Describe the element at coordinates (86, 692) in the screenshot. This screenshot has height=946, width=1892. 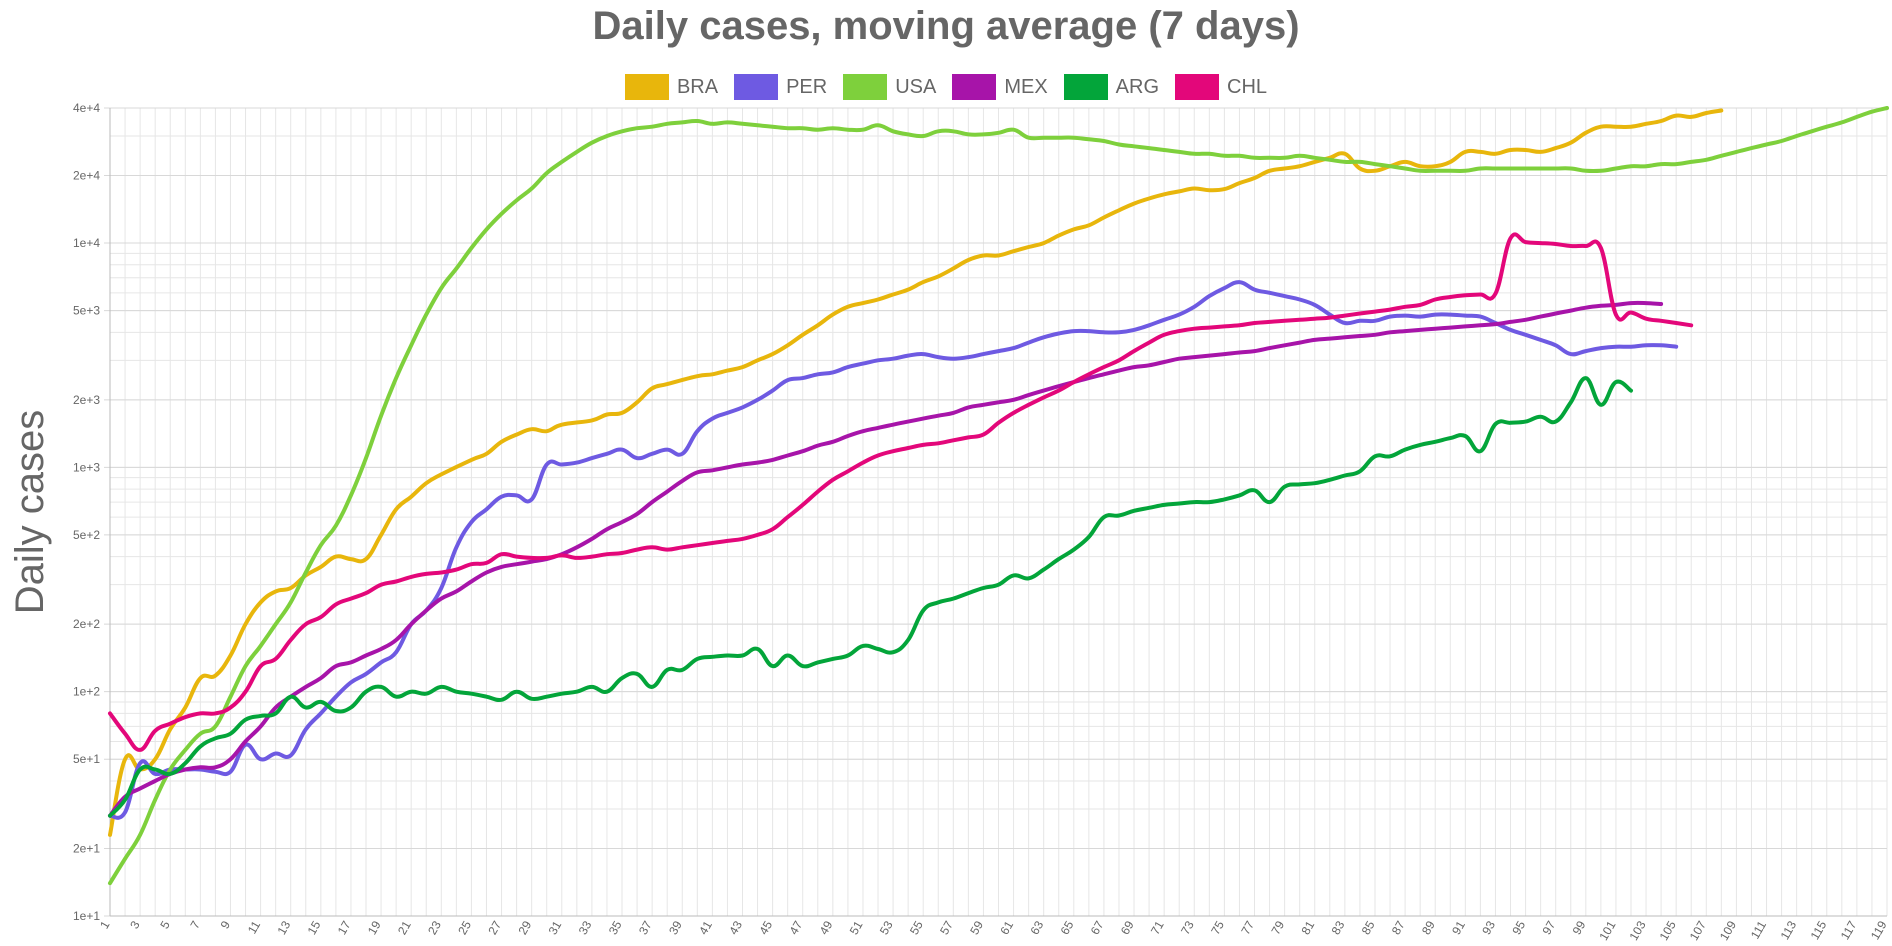
I see `y-tick-label: 1e+2` at that location.